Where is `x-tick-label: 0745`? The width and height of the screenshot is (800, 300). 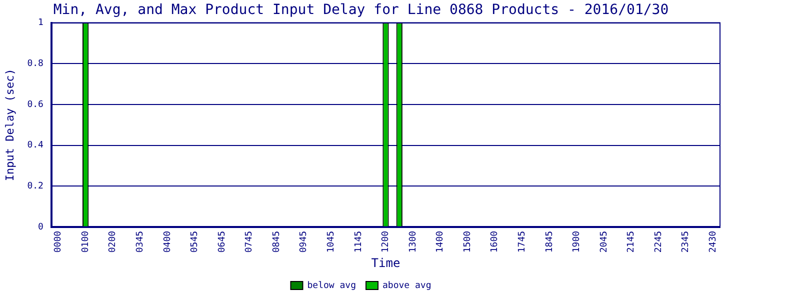
x-tick-label: 0745 is located at coordinates (249, 241).